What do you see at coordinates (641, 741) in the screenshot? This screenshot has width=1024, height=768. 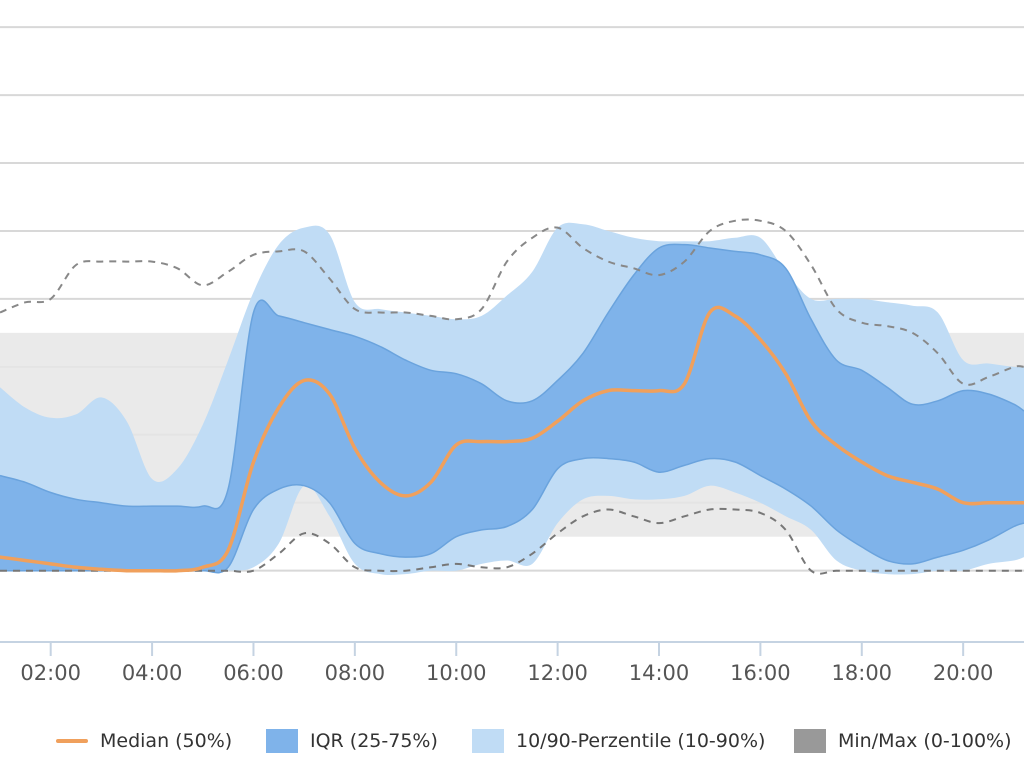 I see `legend-label-percentile: 10/90-Perzentile (10-90%)` at bounding box center [641, 741].